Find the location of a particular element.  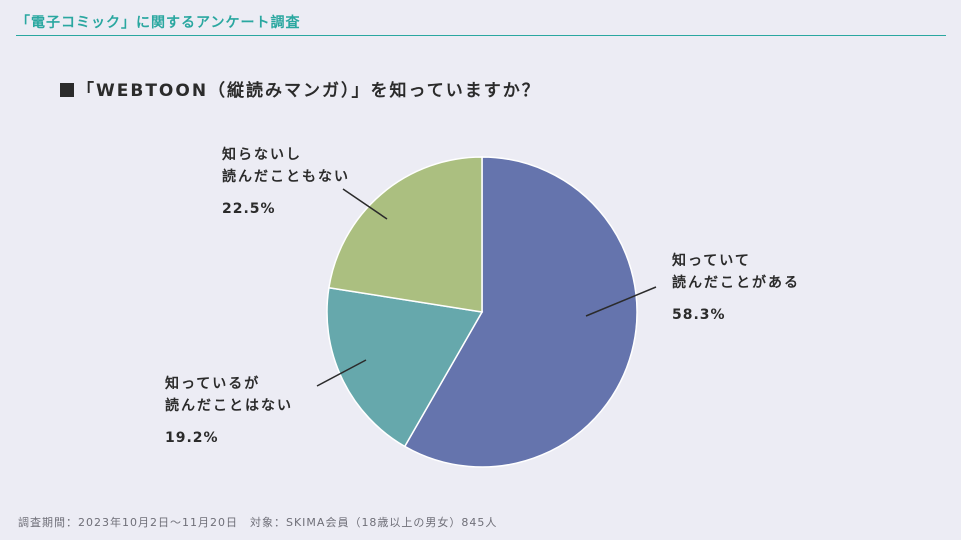

slice-label-know-not-read: 知っているが 読んだことはない 19.2% is located at coordinates (229, 411).